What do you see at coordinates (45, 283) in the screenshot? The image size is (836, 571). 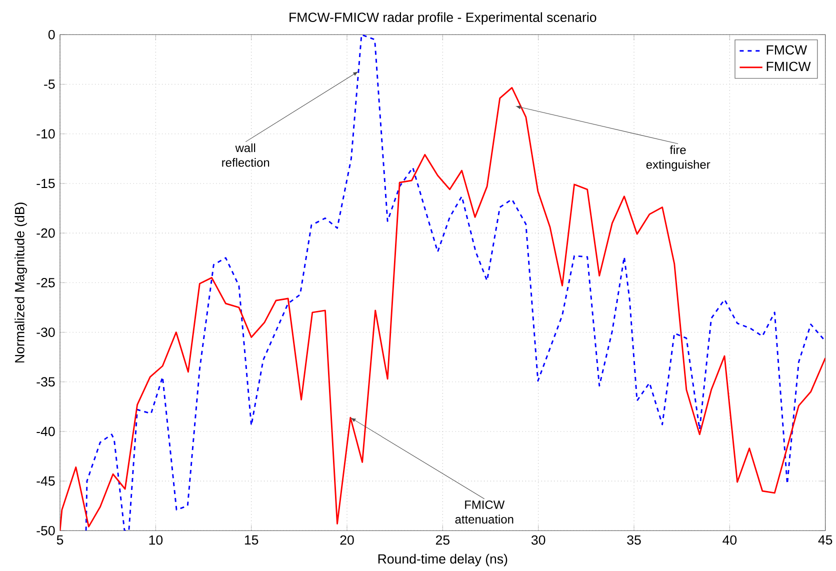 I see `y-tick-label: -25` at bounding box center [45, 283].